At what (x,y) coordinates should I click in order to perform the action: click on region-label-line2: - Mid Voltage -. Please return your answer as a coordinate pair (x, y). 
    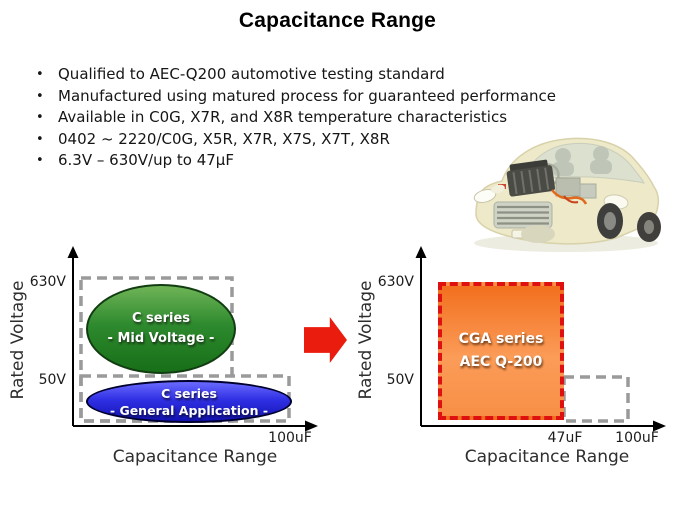
    Looking at the image, I should click on (161, 338).